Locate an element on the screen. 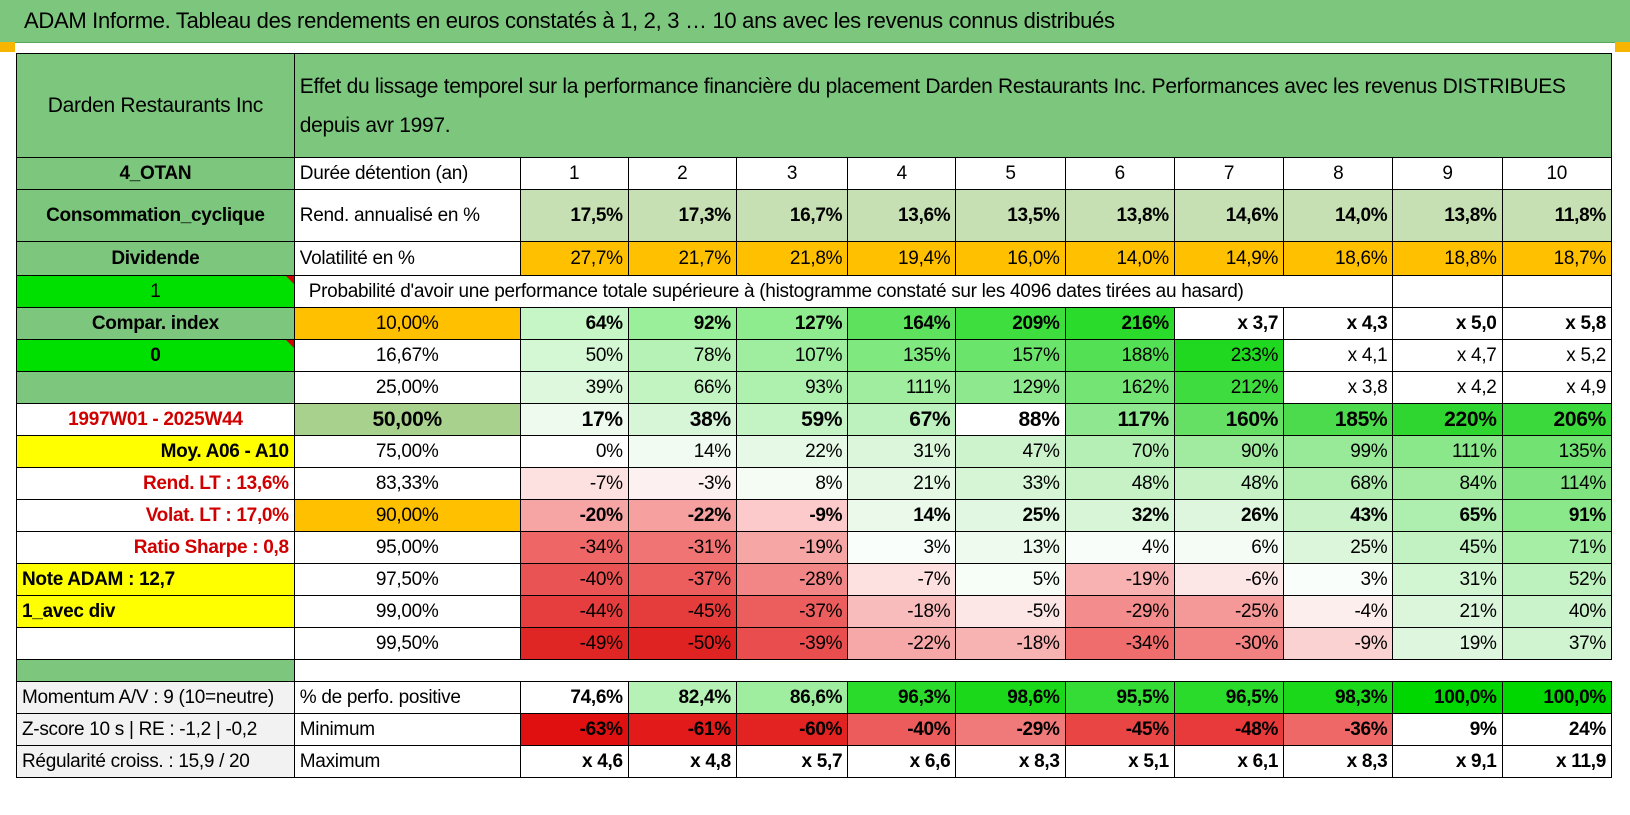  value-cell: x 4,8 is located at coordinates (682, 761).